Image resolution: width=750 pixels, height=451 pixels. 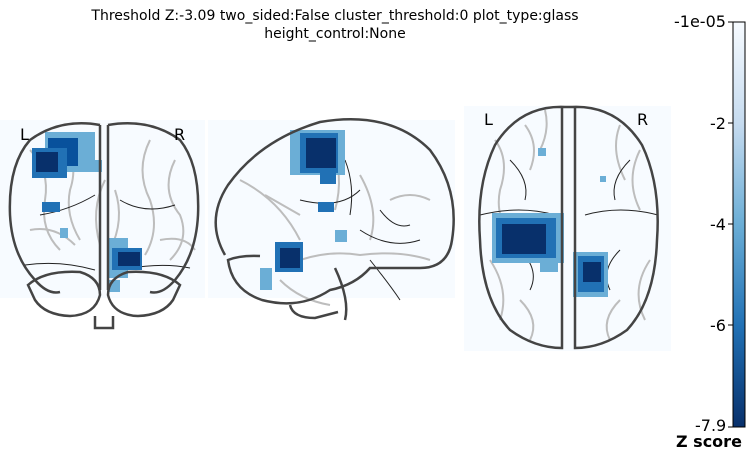 What do you see at coordinates (107, 232) in the screenshot?
I see `coronal-thin-lines` at bounding box center [107, 232].